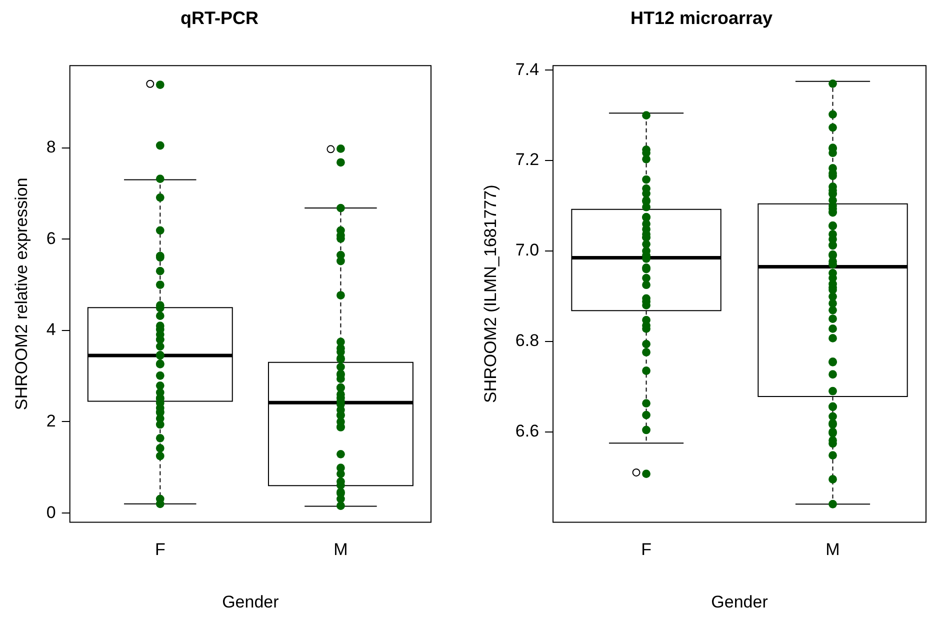 The image size is (938, 627). I want to click on y-axis-title: SHROOM2 relative expression, so click(21, 294).